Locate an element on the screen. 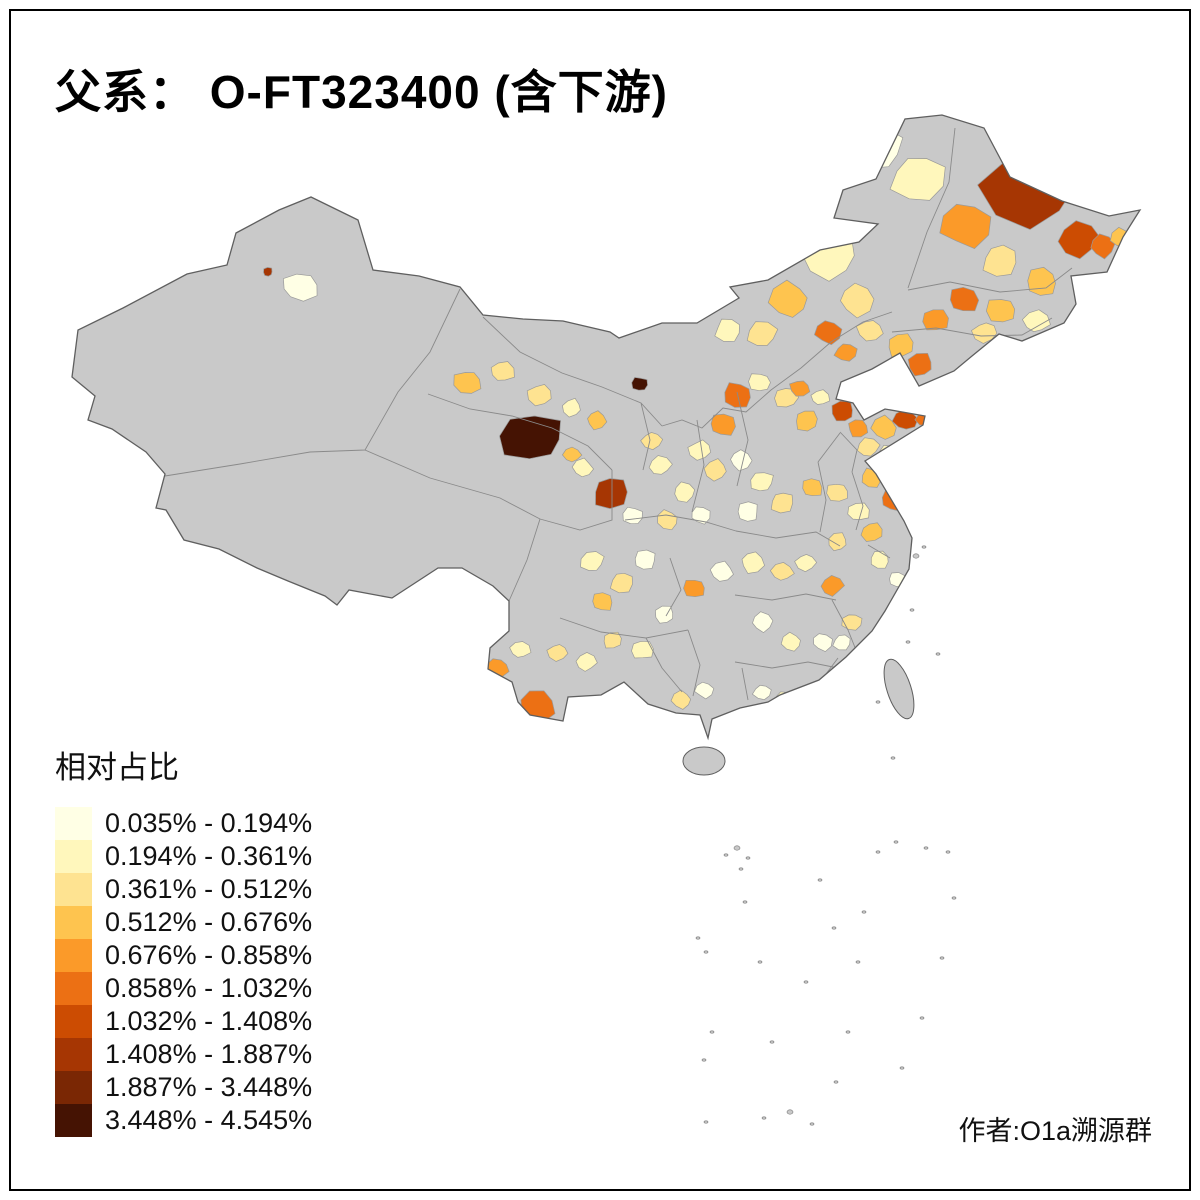  legend-item: 0.194% - 0.361% is located at coordinates (183, 856).